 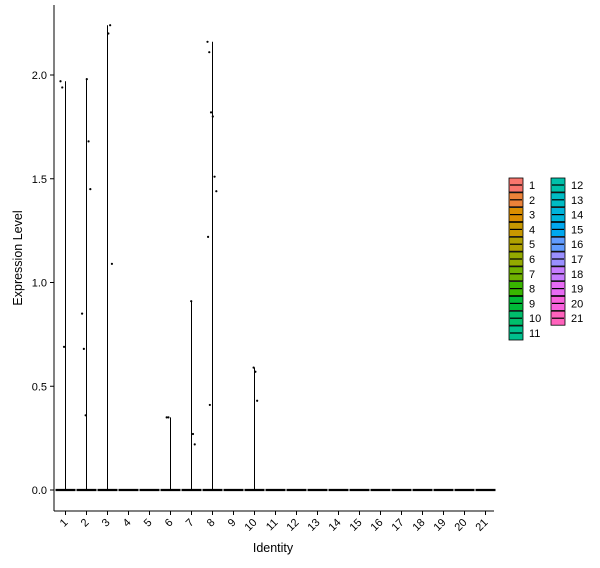 I want to click on x-tick-label: 13, so click(x=313, y=525).